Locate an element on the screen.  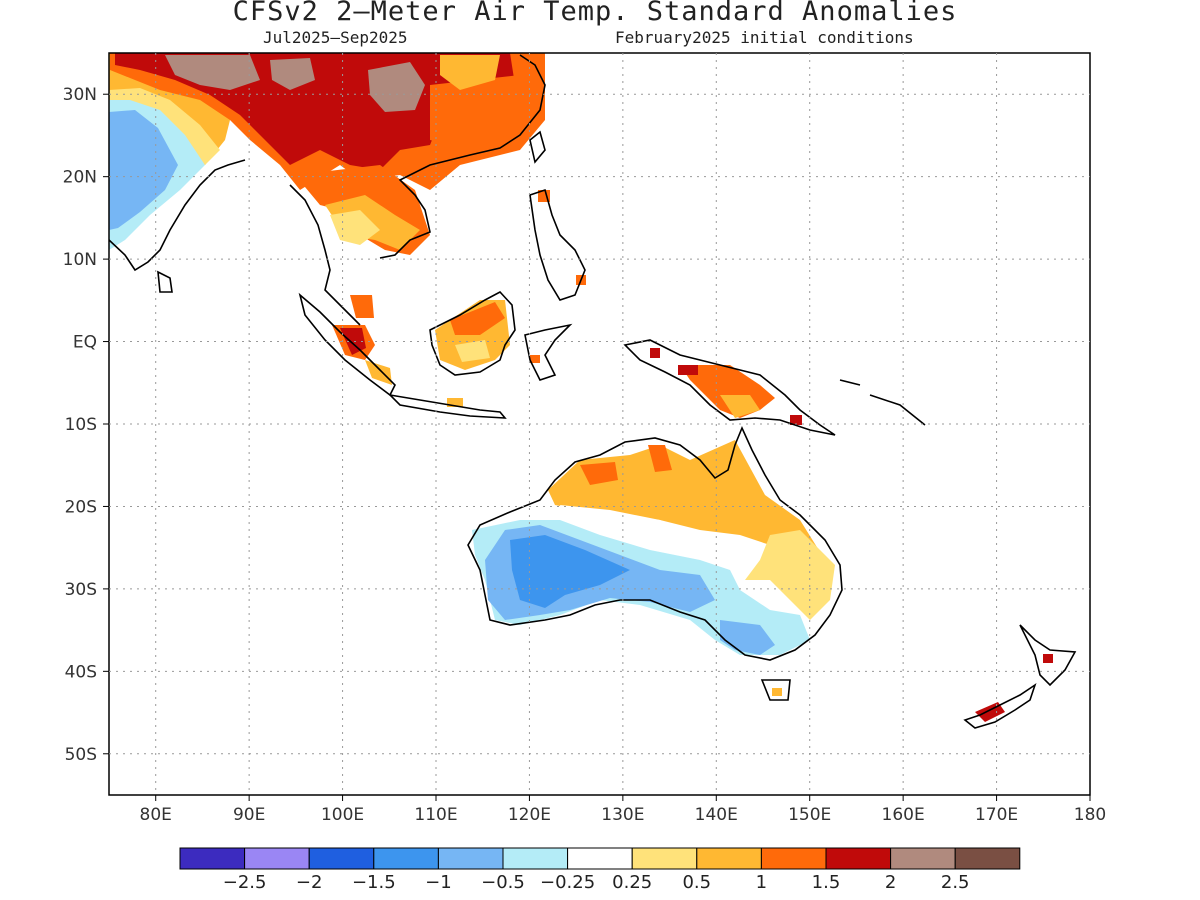
colorbar-label: 2 is located at coordinates (890, 882).